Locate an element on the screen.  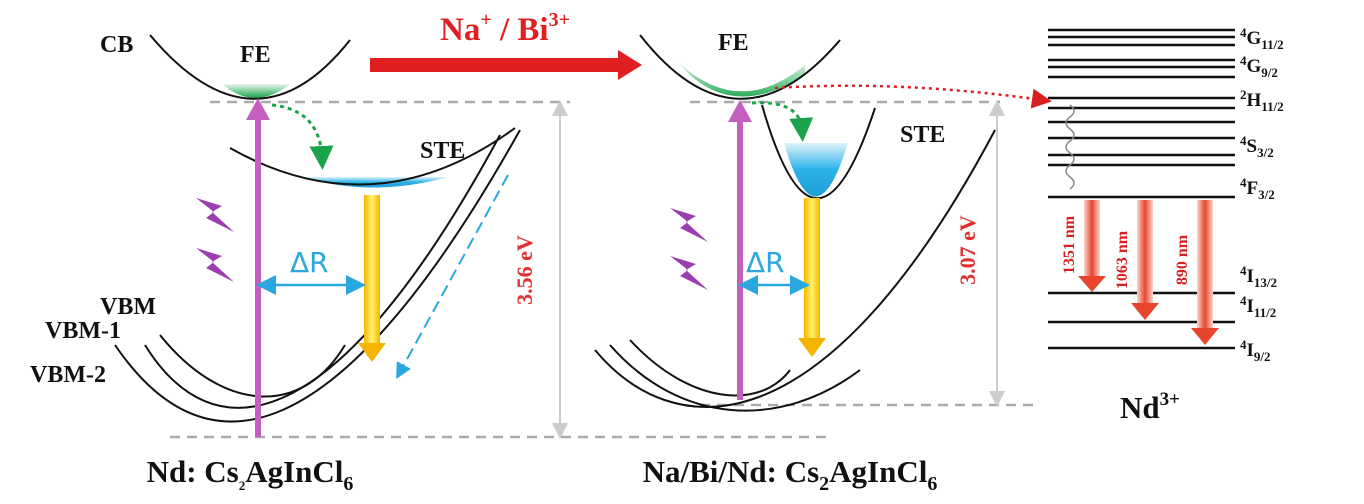
transfer-arrow is located at coordinates (913, 96).